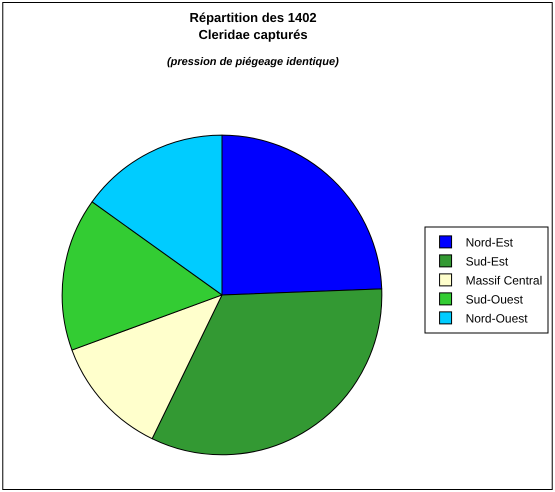 The width and height of the screenshot is (555, 492). Describe the element at coordinates (495, 299) in the screenshot. I see `legend-label: Sud-Ouest` at that location.